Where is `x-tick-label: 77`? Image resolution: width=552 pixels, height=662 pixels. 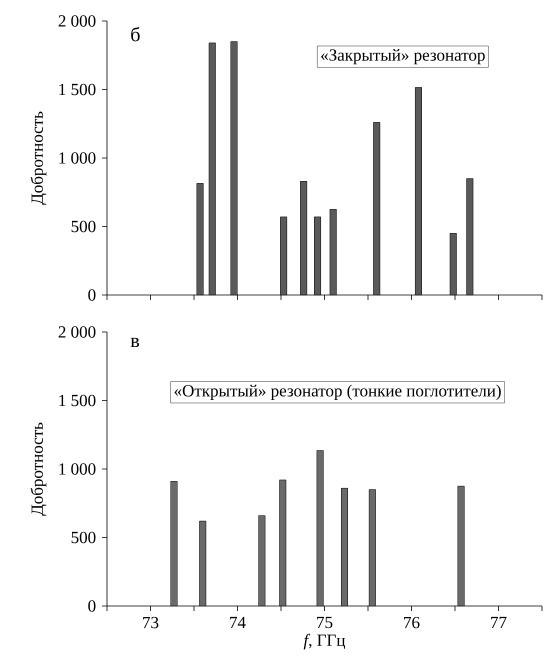 x-tick-label: 77 is located at coordinates (499, 622).